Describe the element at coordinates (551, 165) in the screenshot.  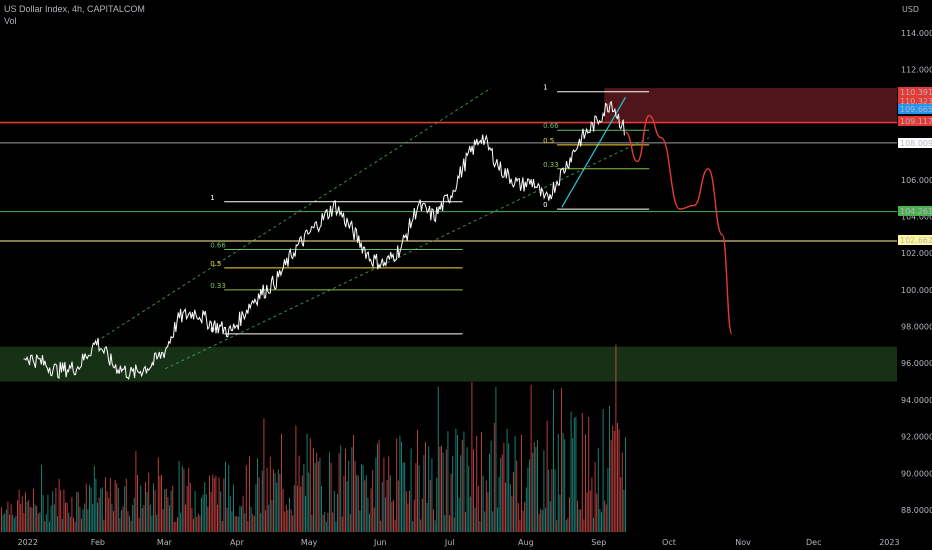
I see `fib-label: 0.33` at that location.